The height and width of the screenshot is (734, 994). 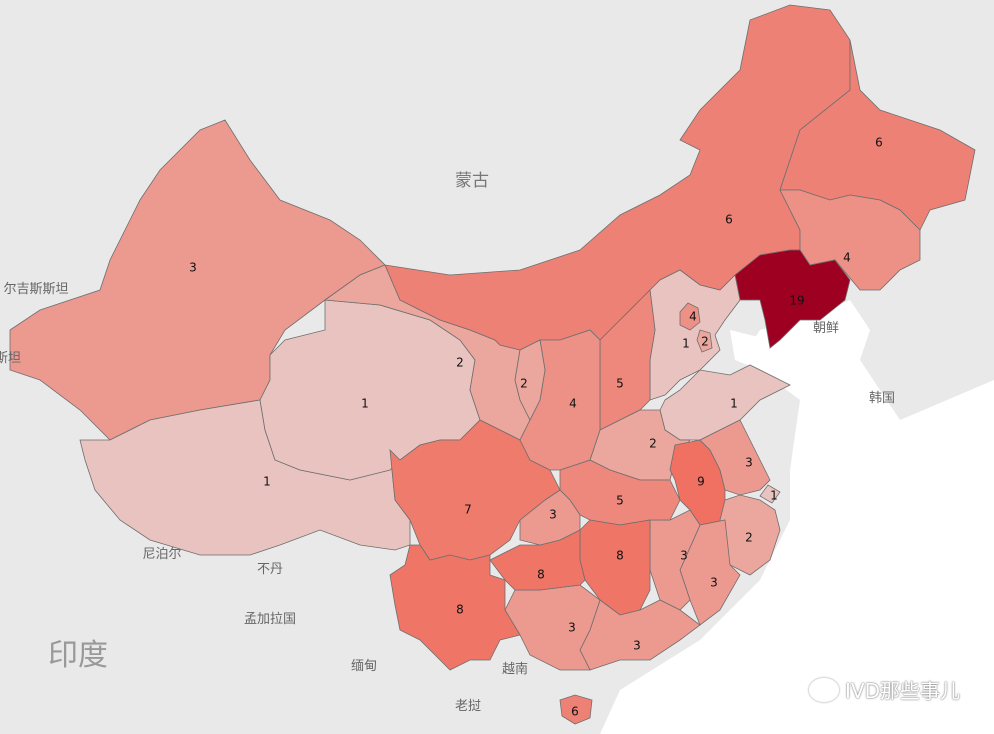 I want to click on country-label-vietnam: 越南, so click(x=515, y=669).